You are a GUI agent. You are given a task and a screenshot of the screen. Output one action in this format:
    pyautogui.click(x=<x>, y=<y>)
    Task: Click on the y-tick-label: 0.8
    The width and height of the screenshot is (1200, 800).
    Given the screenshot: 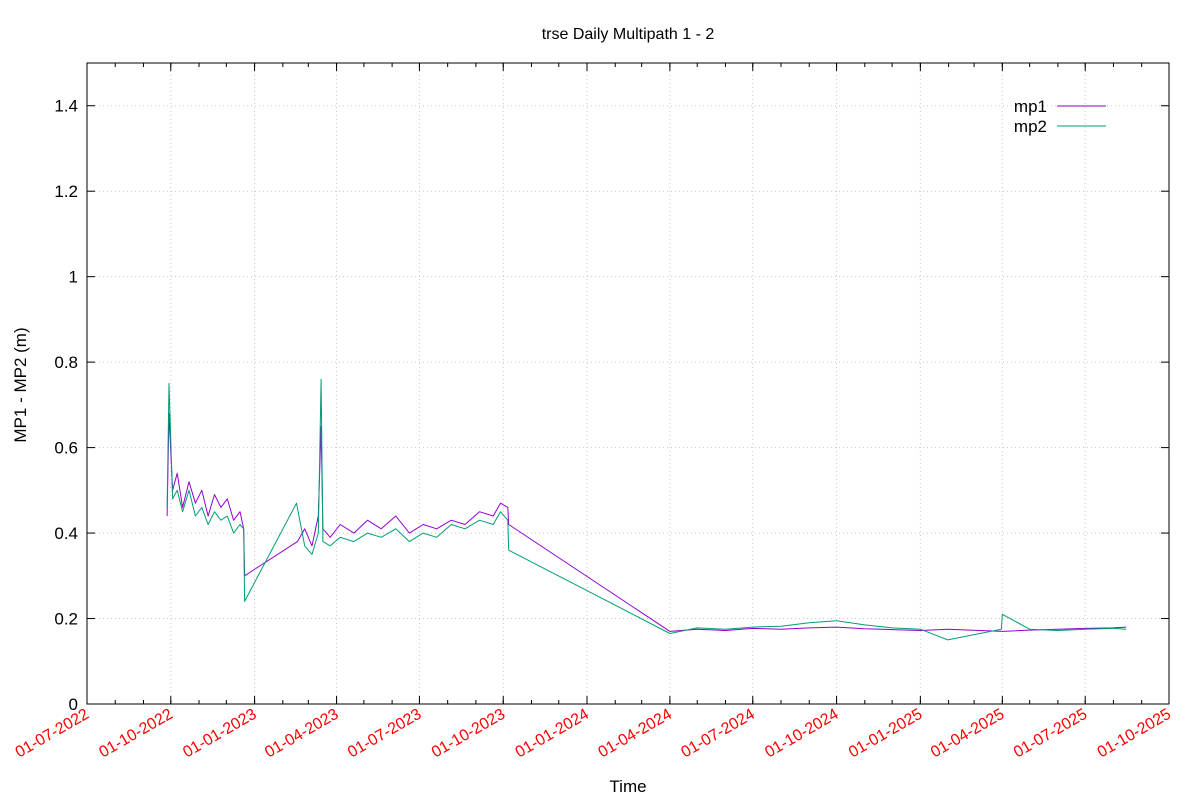 What is the action you would take?
    pyautogui.click(x=66, y=362)
    